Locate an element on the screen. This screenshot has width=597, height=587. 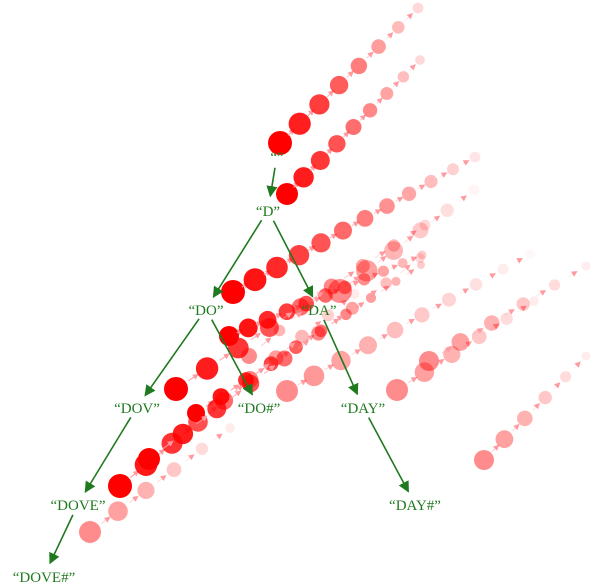
trie-node-da: “DA” is located at coordinates (319, 311).